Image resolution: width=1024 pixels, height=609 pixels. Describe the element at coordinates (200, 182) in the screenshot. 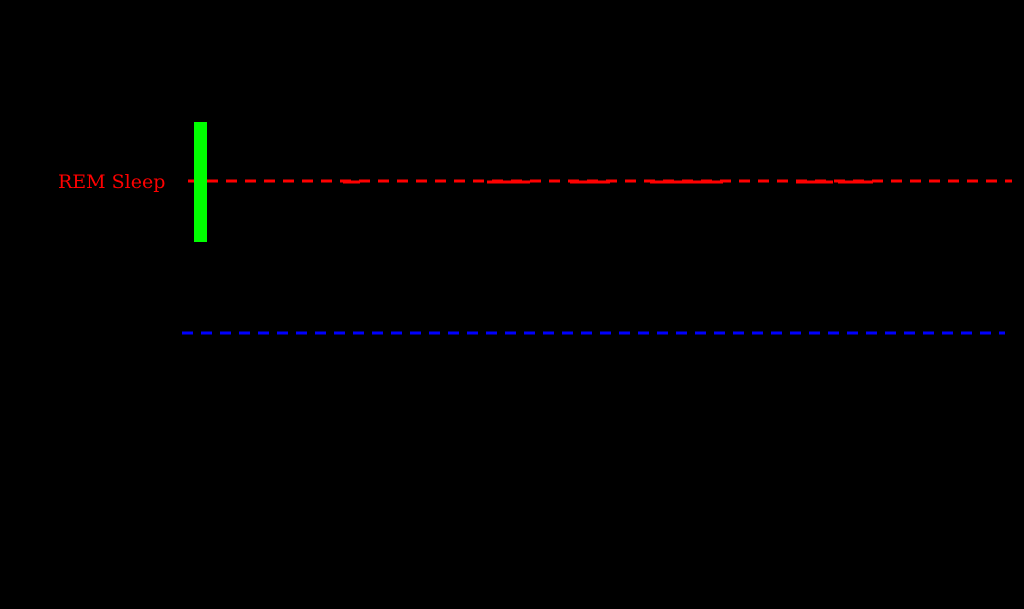

I see `current-position-marker` at that location.